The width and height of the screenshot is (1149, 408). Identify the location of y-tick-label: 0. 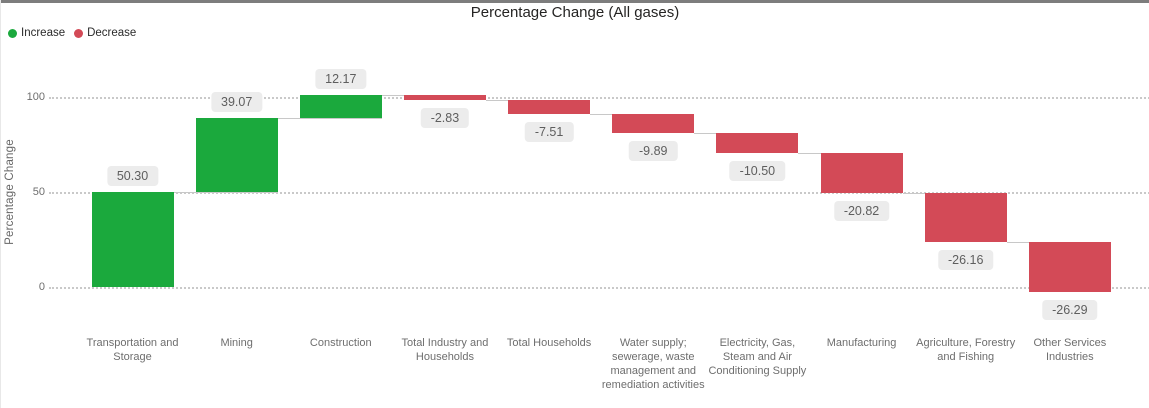
(41, 286).